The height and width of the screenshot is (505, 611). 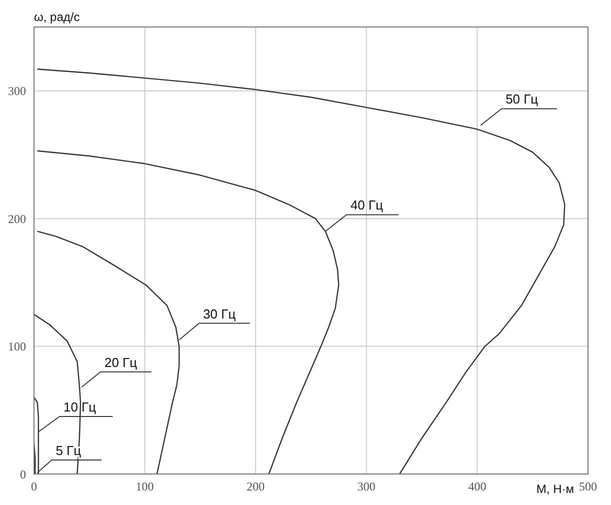 I want to click on y-tick-label: 100, so click(x=17, y=347).